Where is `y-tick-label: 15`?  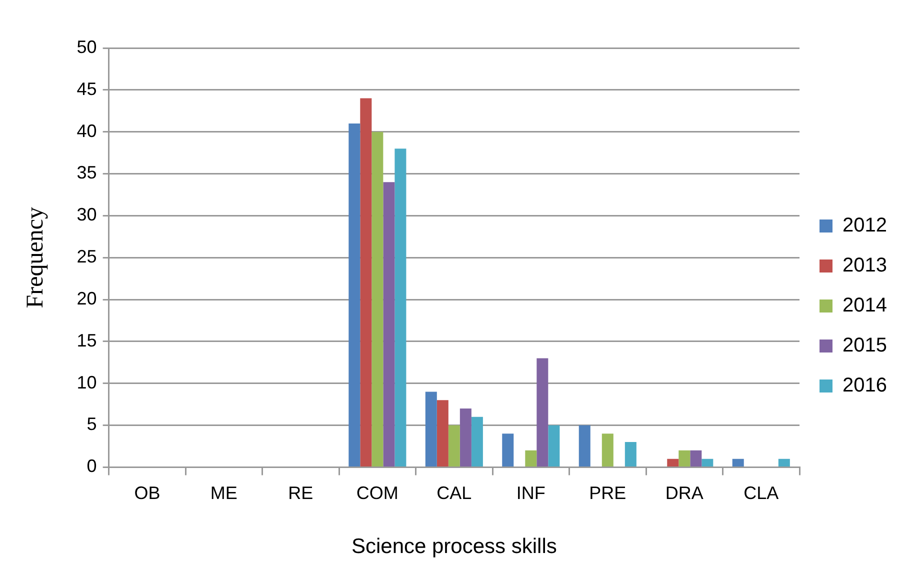 y-tick-label: 15 is located at coordinates (86, 340).